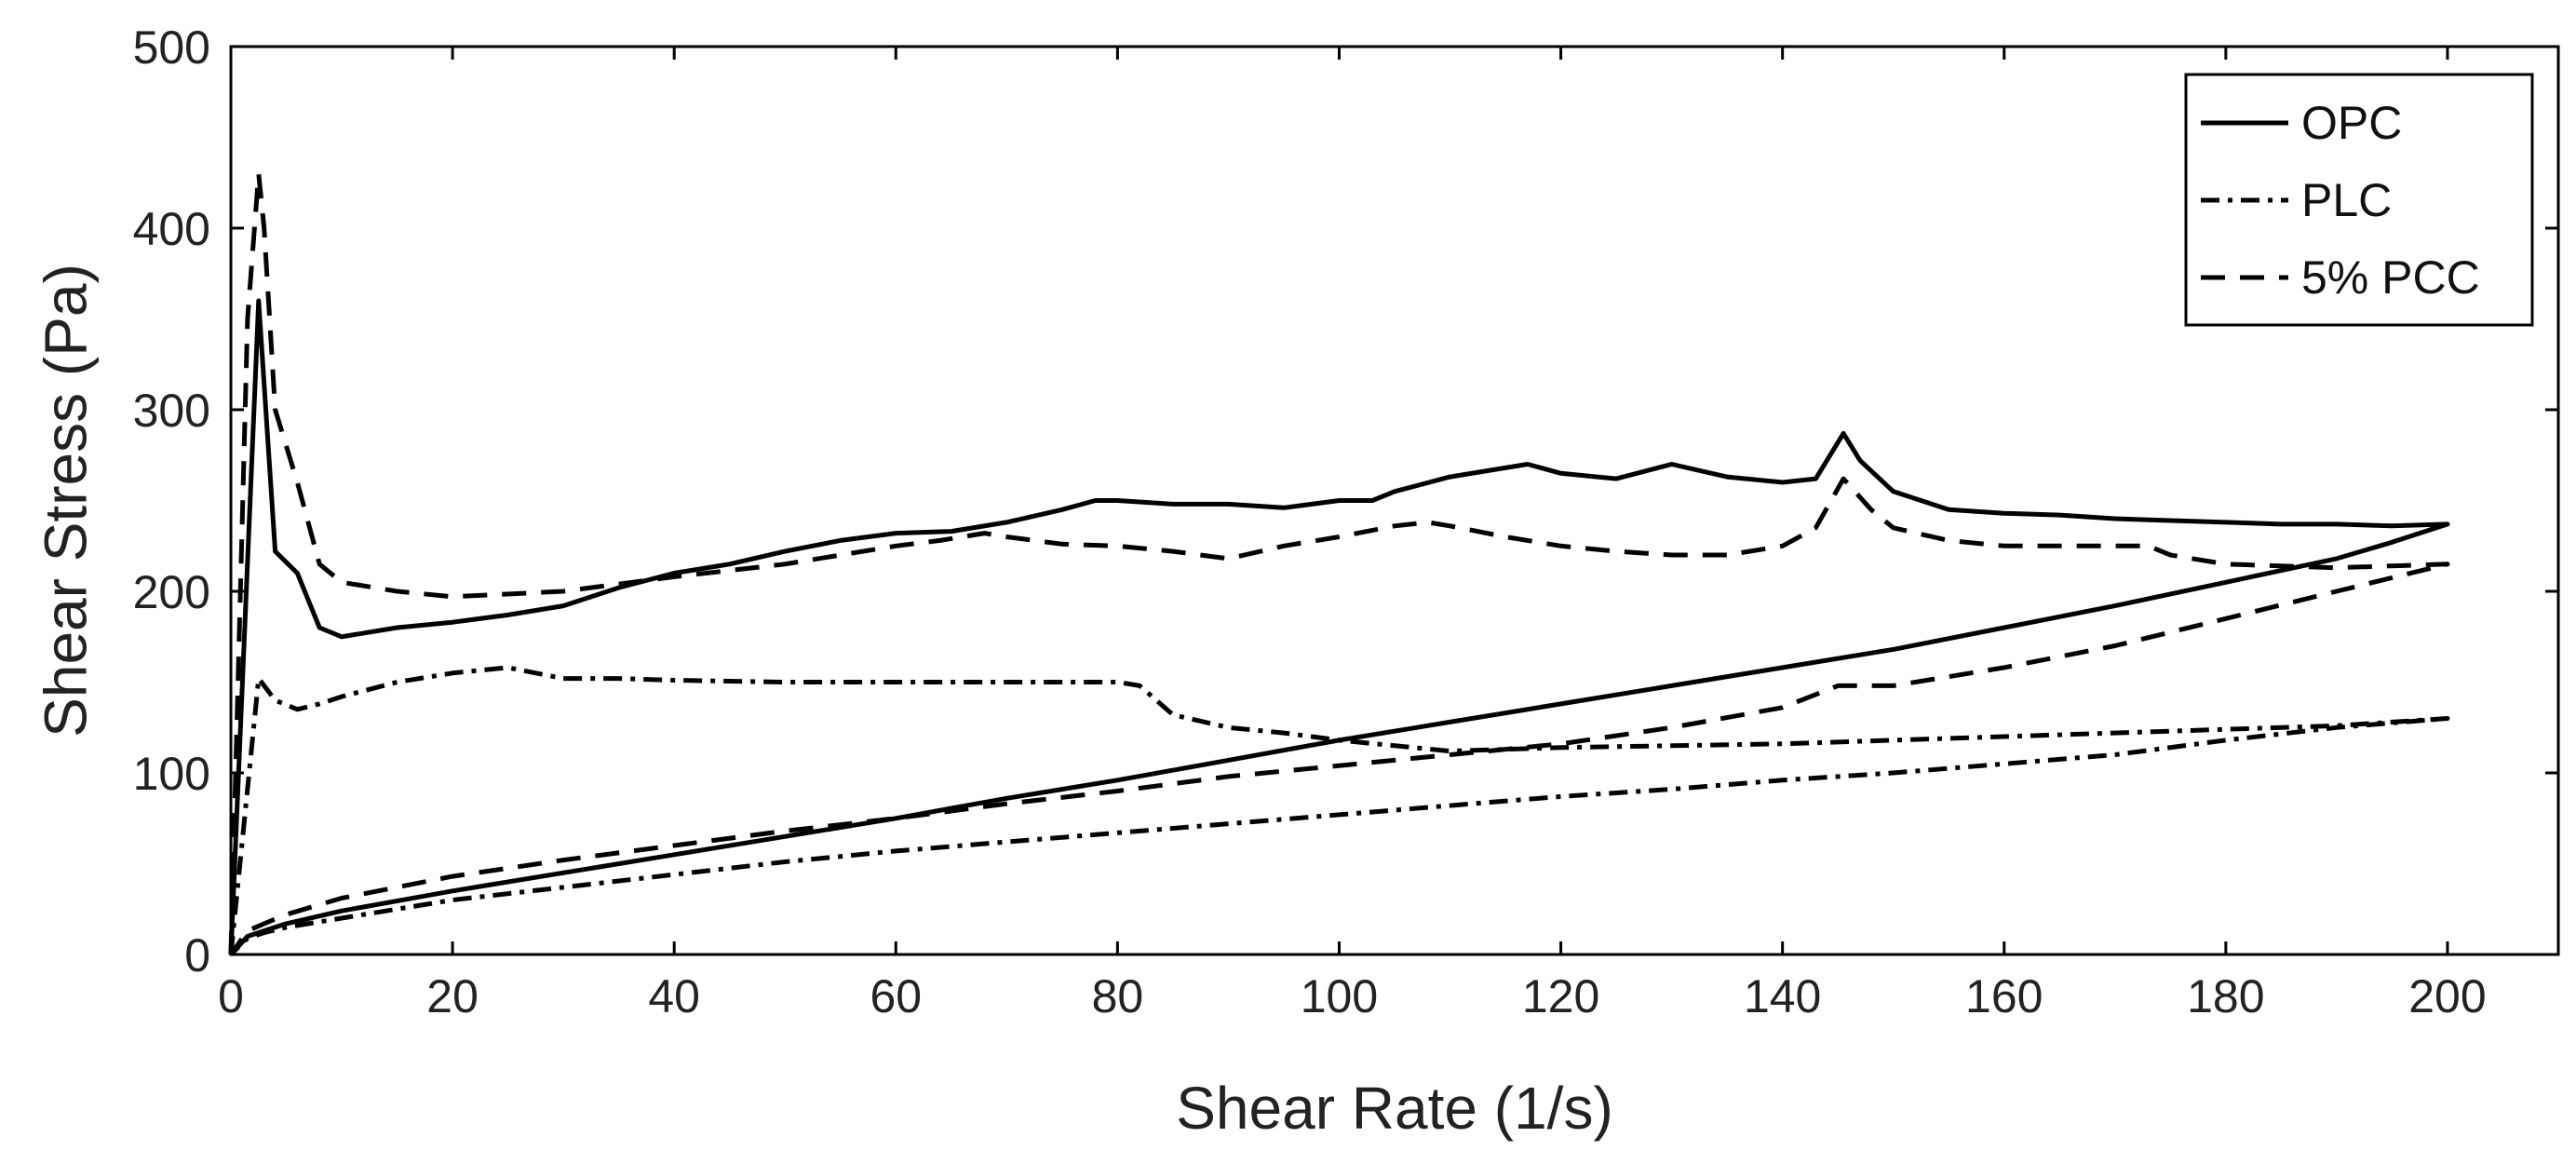 This screenshot has height=1164, width=2576. I want to click on y-axis-title: Shear Stress (Pa), so click(65, 501).